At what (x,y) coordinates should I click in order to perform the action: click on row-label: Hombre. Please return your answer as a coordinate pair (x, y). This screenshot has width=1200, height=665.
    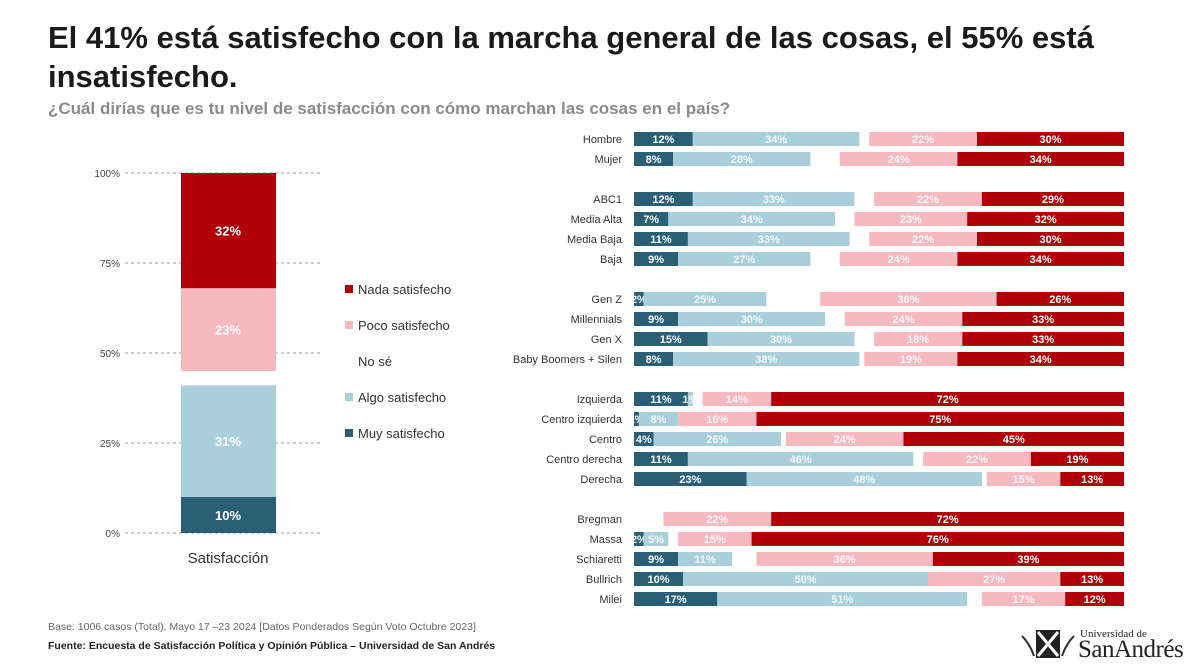
    Looking at the image, I should click on (602, 140).